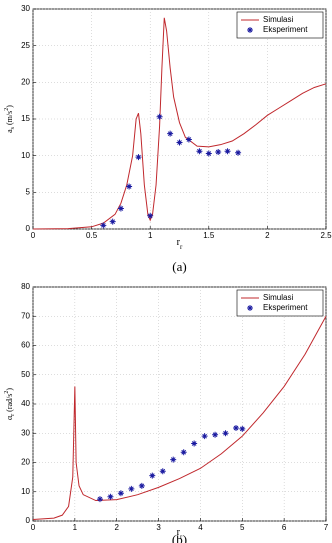 This screenshot has height=543, width=332. I want to click on y-tick-label: 80, so click(25, 286).